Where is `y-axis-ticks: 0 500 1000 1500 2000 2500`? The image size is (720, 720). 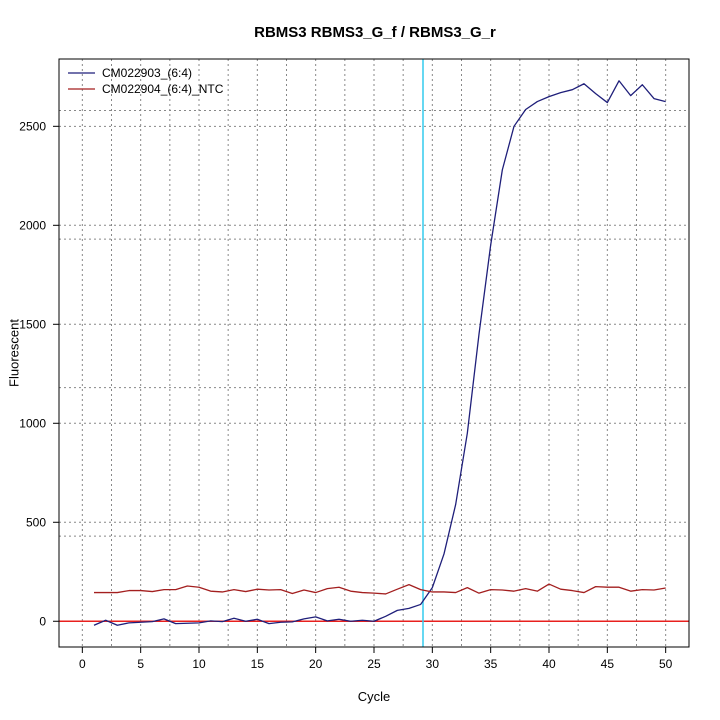 y-axis-ticks: 0 500 1000 1500 2000 2500 is located at coordinates (39, 373).